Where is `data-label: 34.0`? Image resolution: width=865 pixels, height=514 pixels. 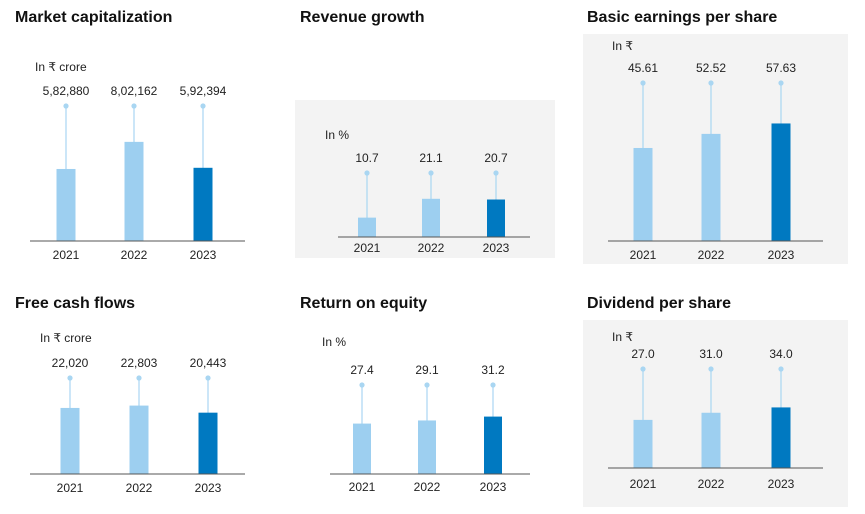 data-label: 34.0 is located at coordinates (781, 354).